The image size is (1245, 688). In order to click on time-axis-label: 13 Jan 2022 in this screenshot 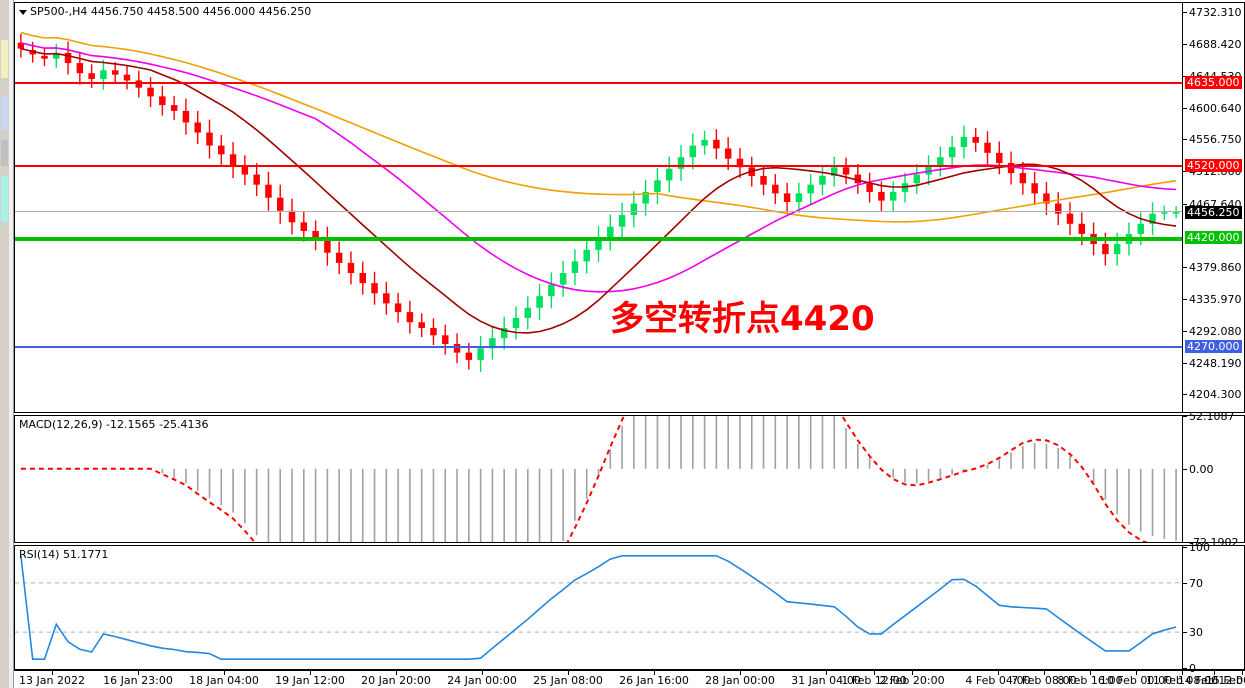, I will do `click(52, 680)`.